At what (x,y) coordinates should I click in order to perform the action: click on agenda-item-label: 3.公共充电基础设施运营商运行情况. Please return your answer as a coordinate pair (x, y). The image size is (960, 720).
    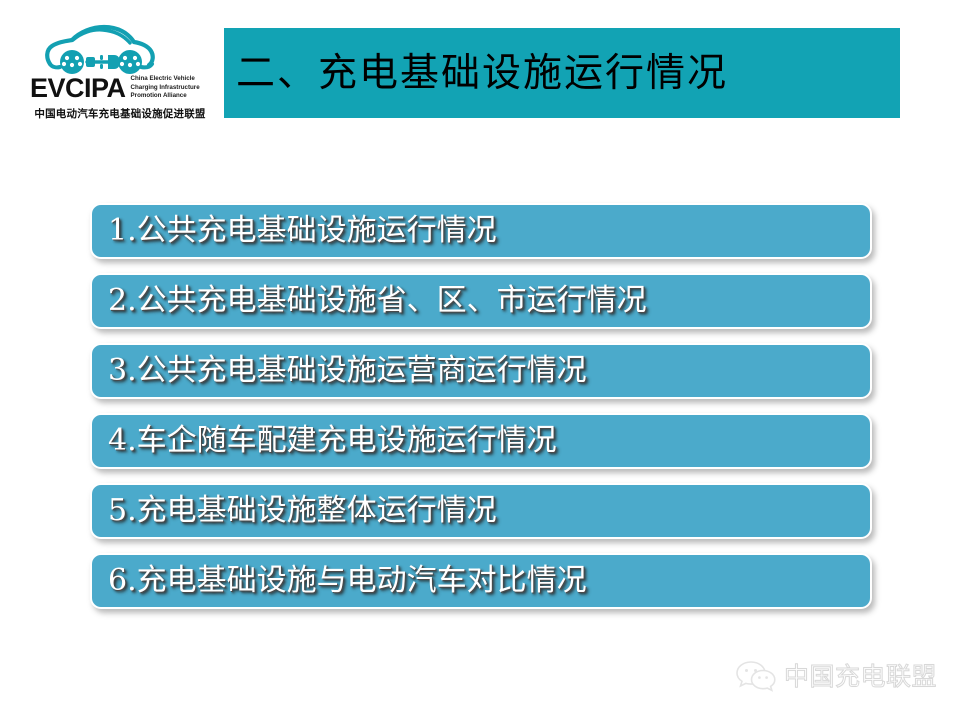
    Looking at the image, I should click on (347, 370).